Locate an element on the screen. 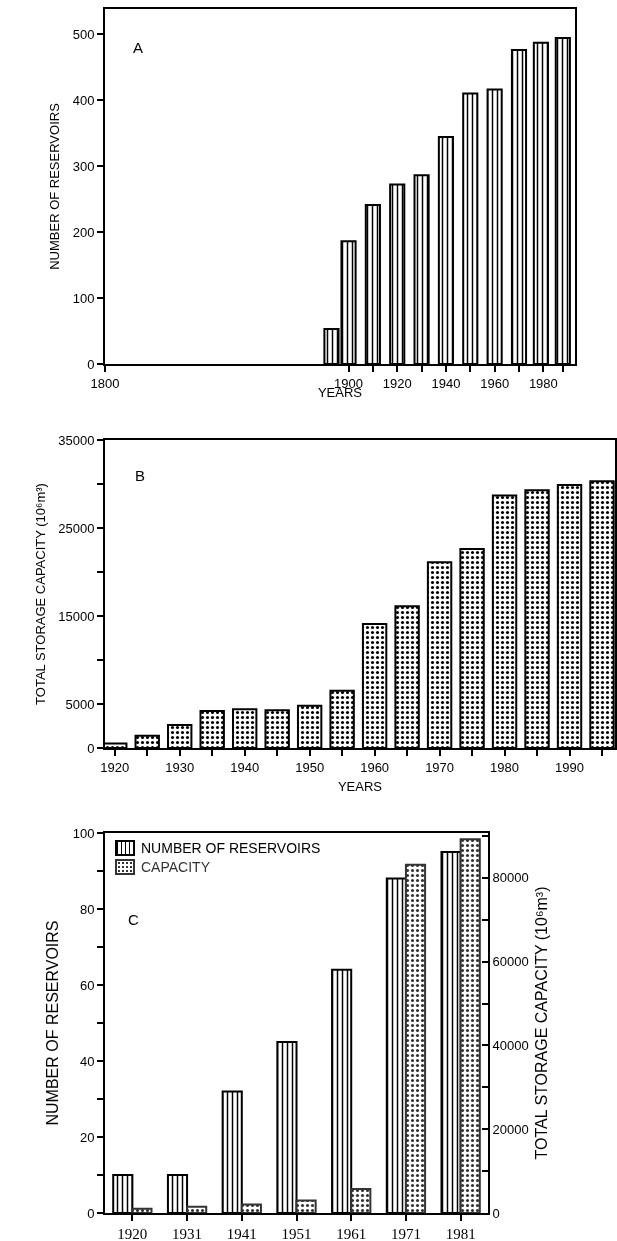 Image resolution: width=617 pixels, height=1241 pixels. legend-label: NUMBER OF RESERVOIRS is located at coordinates (231, 848).